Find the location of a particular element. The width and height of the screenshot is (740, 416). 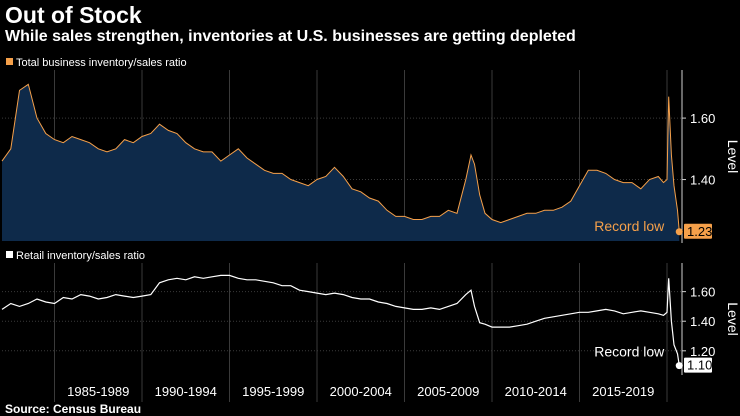

x-tick-label: 1995-1999 is located at coordinates (273, 391).